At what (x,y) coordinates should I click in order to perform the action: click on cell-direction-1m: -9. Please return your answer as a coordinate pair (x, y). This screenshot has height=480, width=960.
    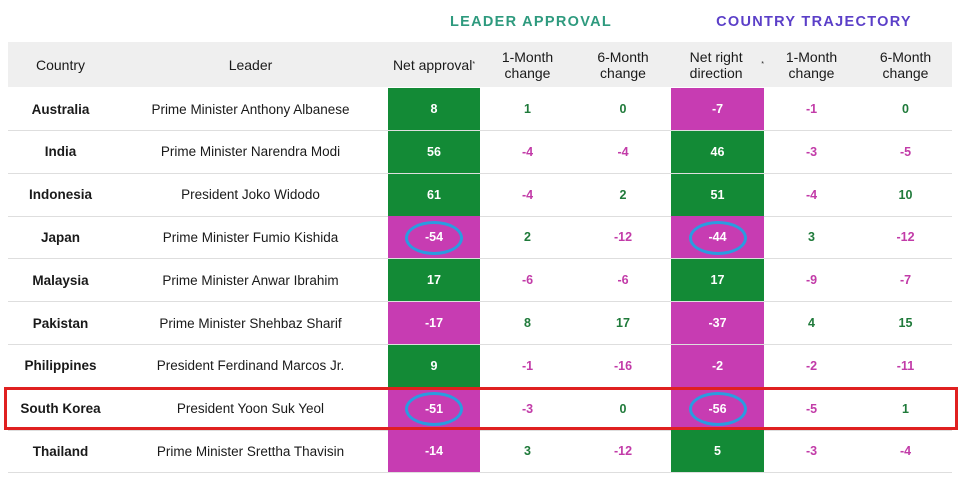
    Looking at the image, I should click on (811, 280).